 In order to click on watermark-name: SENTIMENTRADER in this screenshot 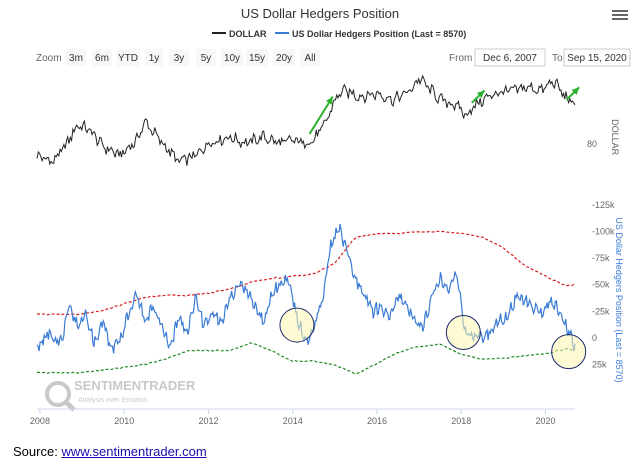, I will do `click(135, 385)`.